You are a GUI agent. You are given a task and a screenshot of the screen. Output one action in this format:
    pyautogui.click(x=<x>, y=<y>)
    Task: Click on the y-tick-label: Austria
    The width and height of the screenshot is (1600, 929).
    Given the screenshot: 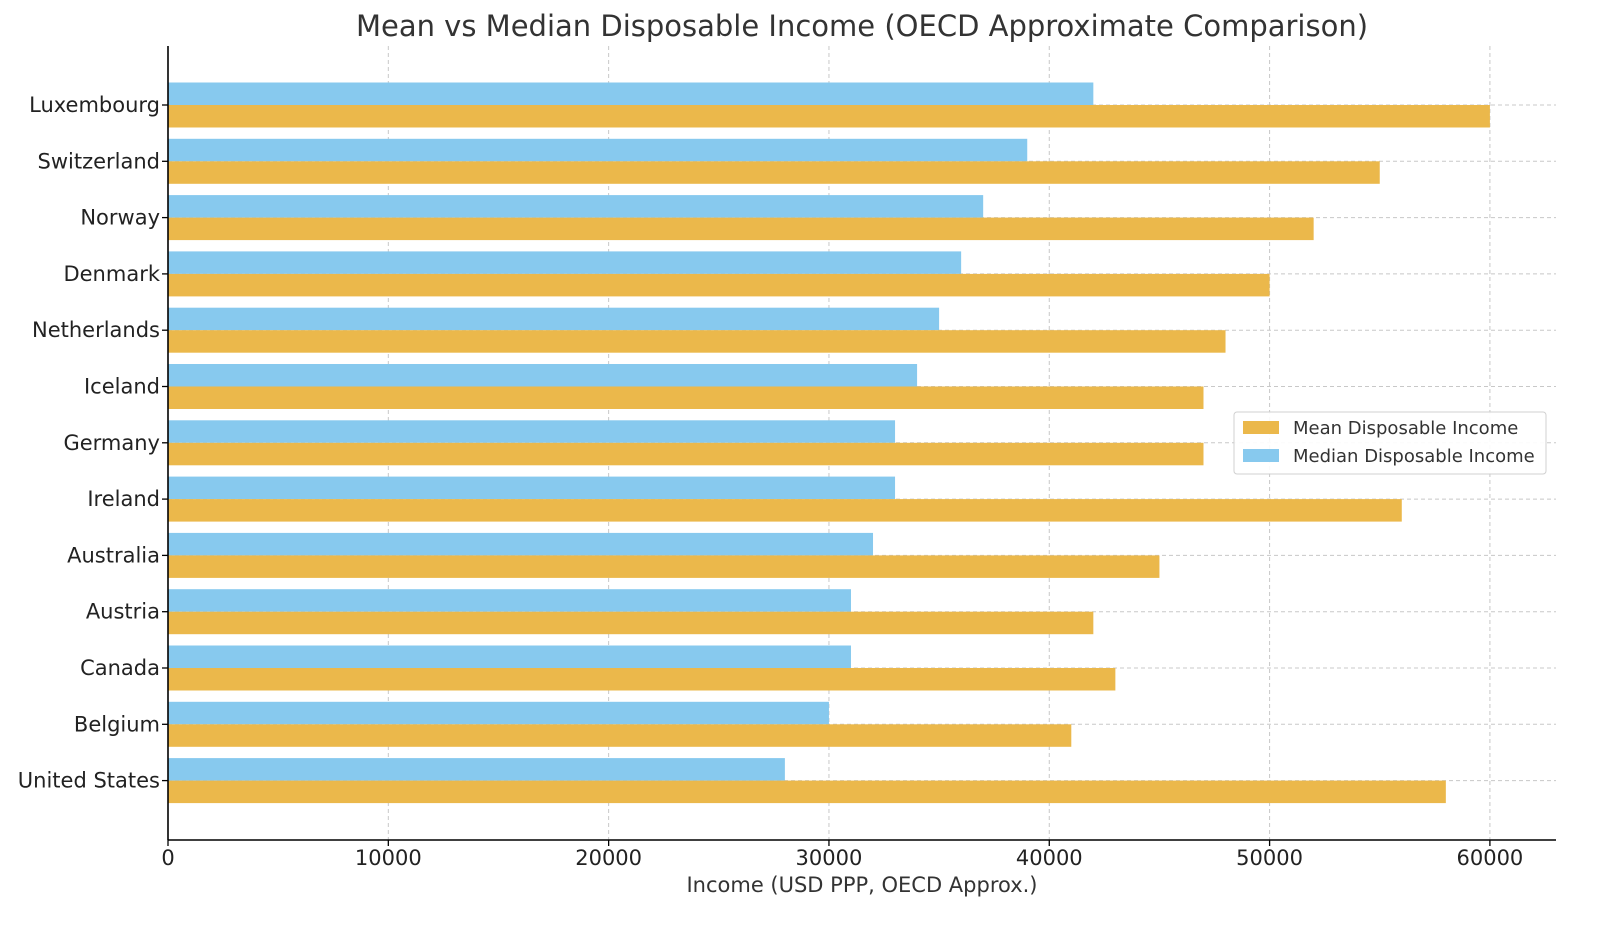 What is the action you would take?
    pyautogui.click(x=123, y=612)
    